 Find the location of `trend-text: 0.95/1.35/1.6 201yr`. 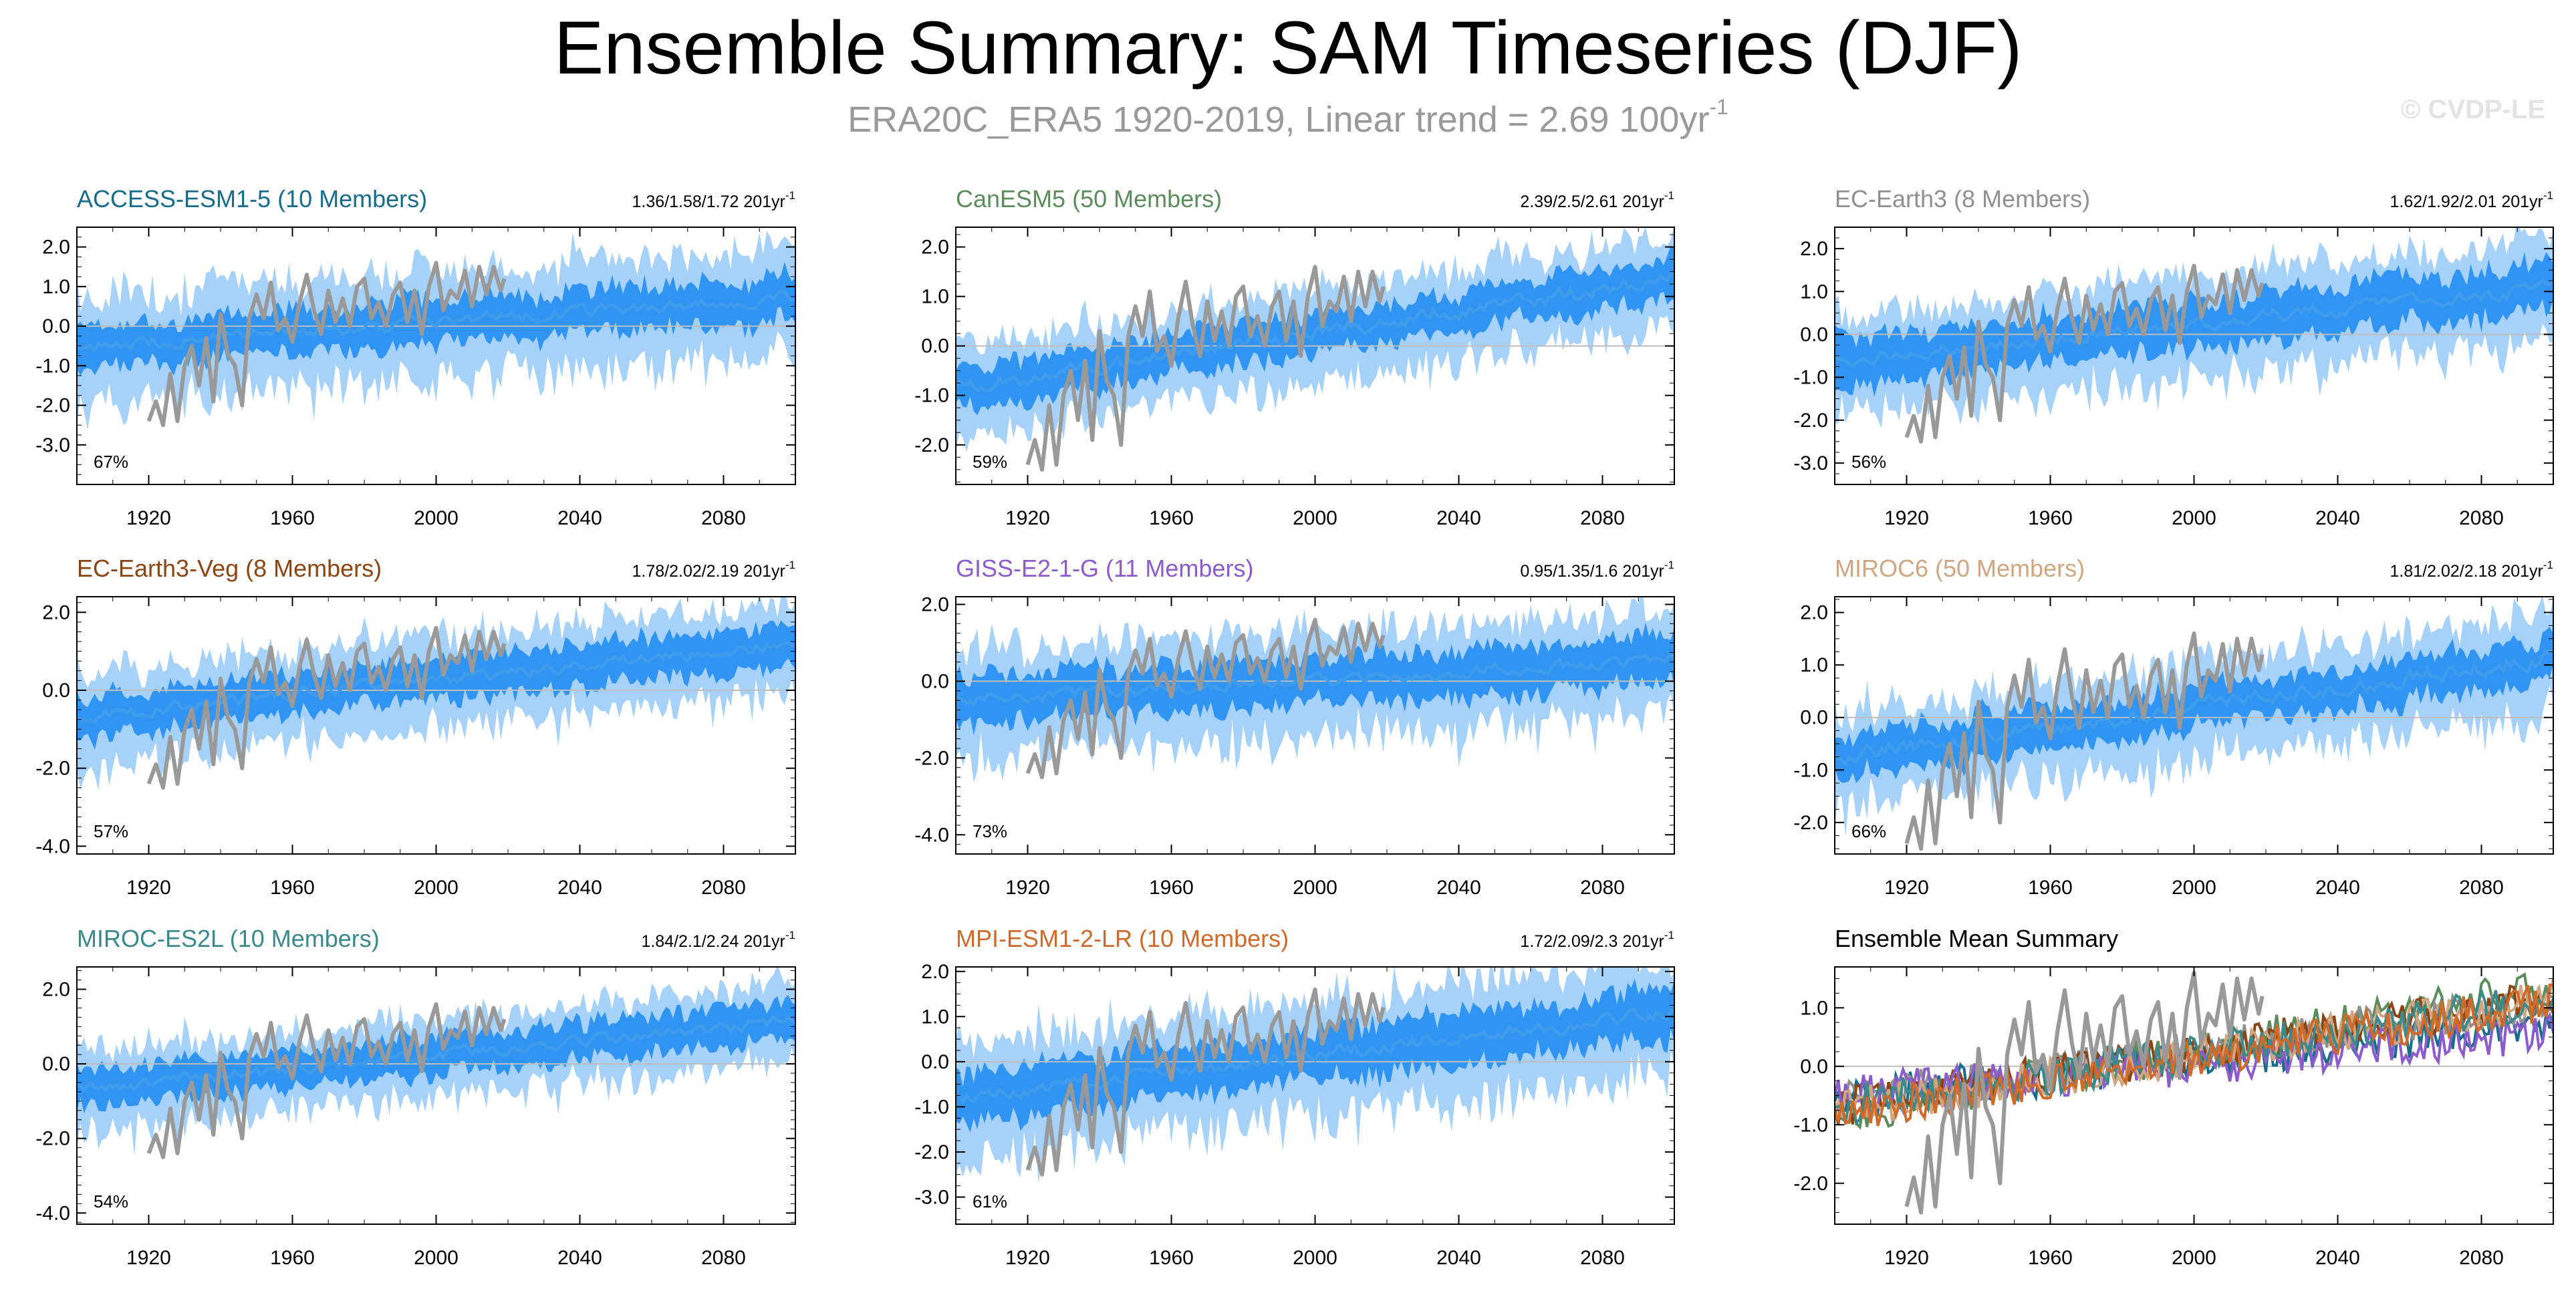

trend-text: 0.95/1.35/1.6 201yr is located at coordinates (1592, 571).